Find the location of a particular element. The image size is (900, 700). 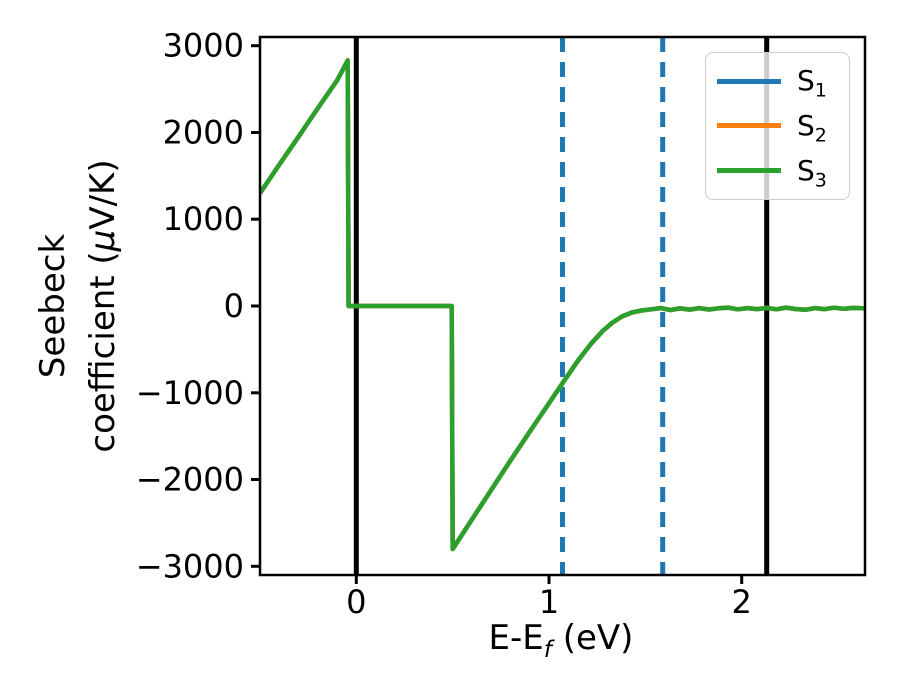

legend-entry-s1: S1 is located at coordinates (777, 83).